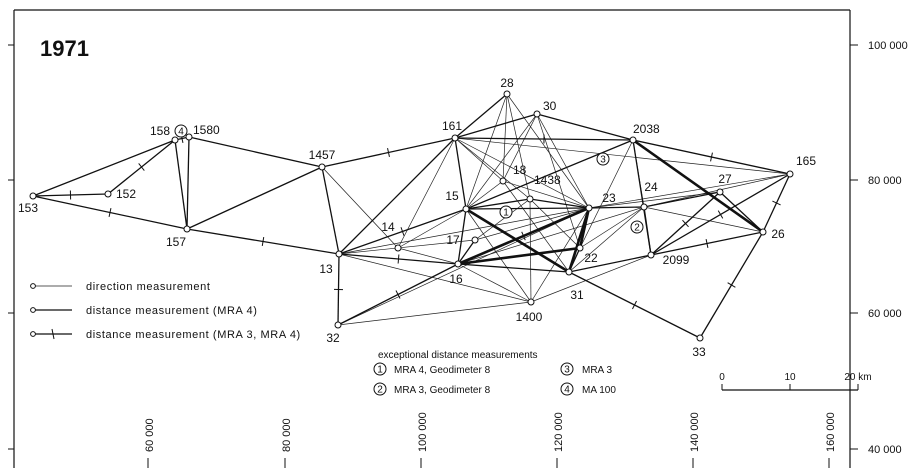  Describe the element at coordinates (333, 338) in the screenshot. I see `station-label: 32` at that location.